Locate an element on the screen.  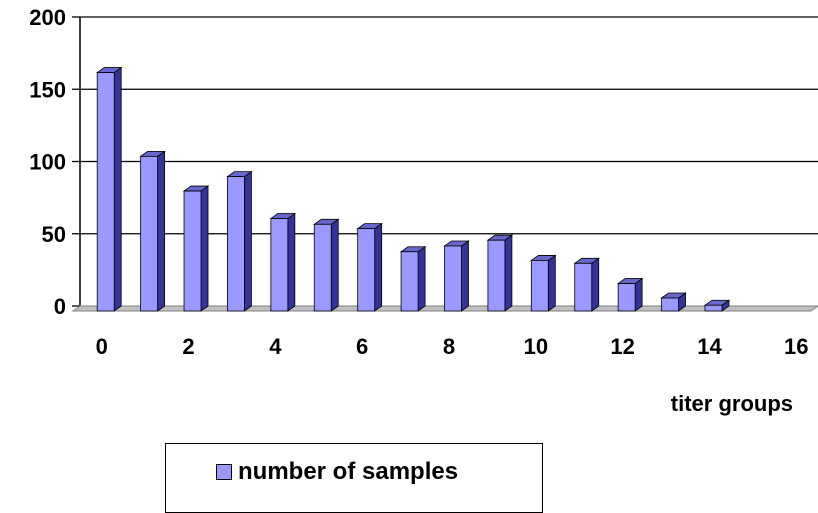
x-tick-label: 8 is located at coordinates (449, 346).